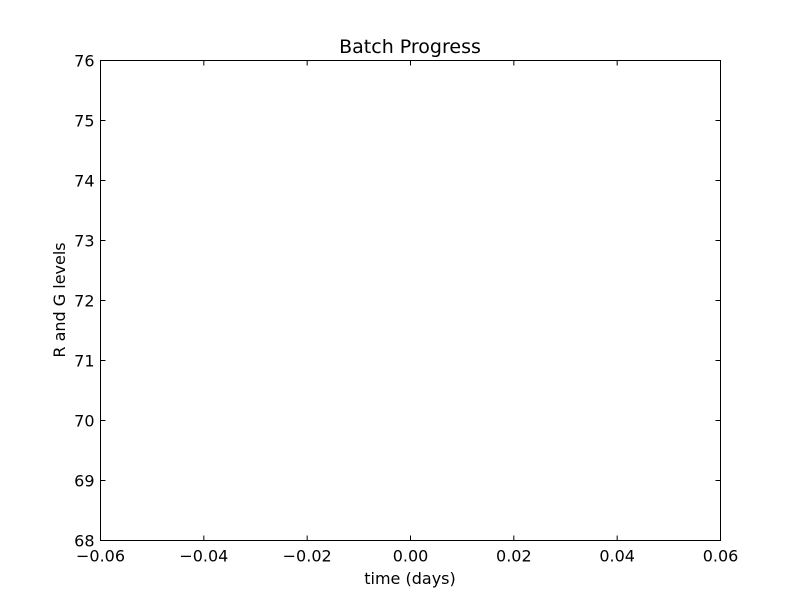 This screenshot has height=600, width=800. Describe the element at coordinates (84, 541) in the screenshot. I see `y-tick-label: 68` at that location.